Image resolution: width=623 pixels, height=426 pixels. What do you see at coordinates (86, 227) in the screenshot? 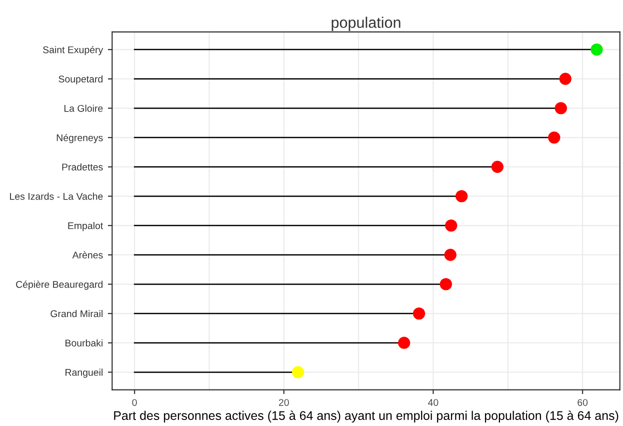
I see `y-tick-label: Empalot` at bounding box center [86, 227].